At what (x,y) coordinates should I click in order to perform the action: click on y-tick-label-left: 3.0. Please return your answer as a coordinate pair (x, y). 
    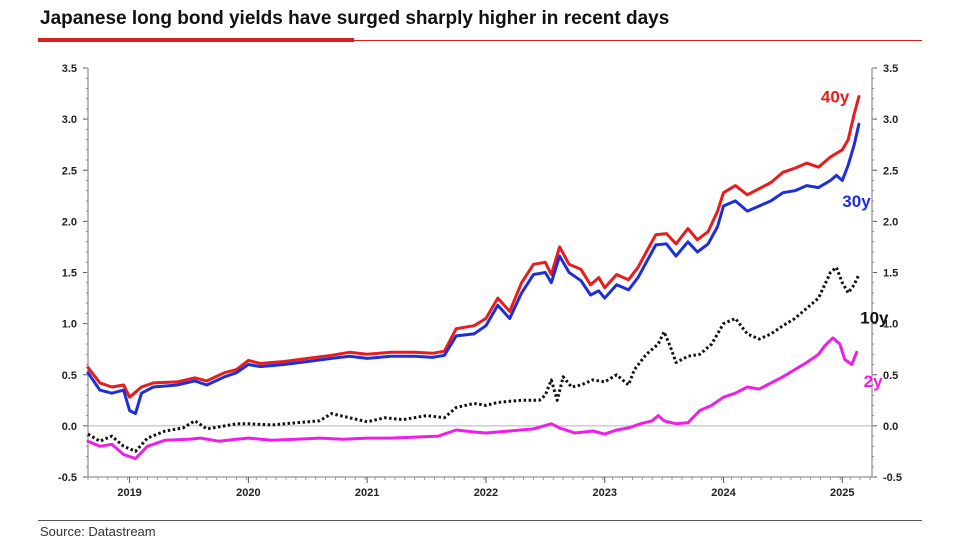
    Looking at the image, I should click on (69, 120).